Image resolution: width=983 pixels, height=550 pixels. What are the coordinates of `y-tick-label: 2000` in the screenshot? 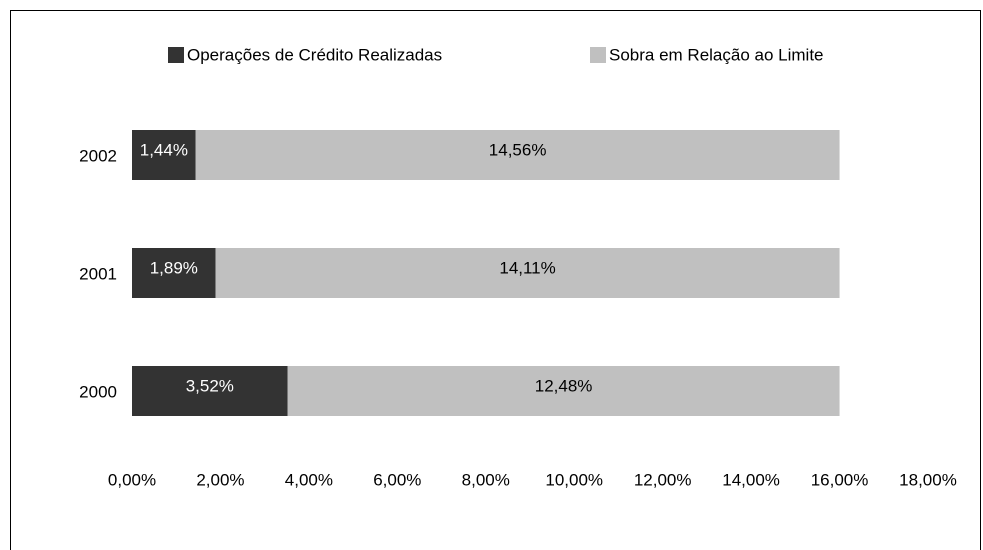 It's located at (98, 391).